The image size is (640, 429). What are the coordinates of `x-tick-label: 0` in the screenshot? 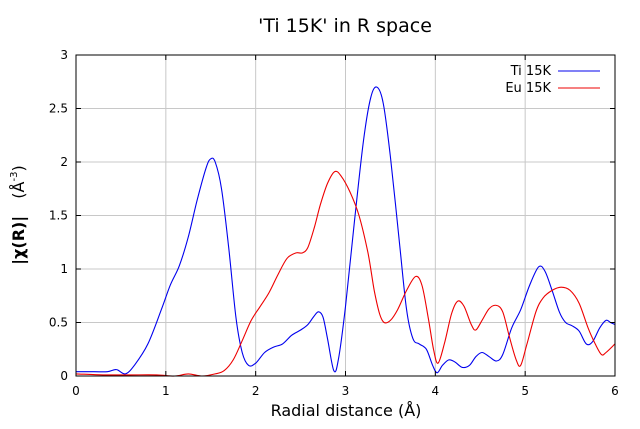 It's located at (76, 391).